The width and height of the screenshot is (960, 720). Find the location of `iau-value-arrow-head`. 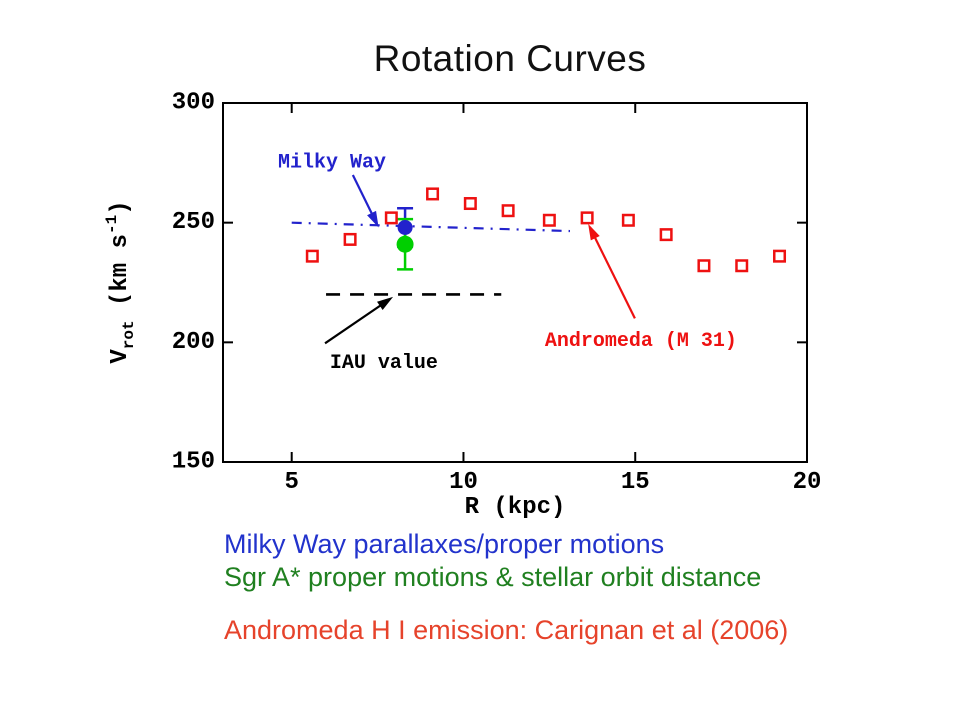

iau-value-arrow-head is located at coordinates (385, 303).